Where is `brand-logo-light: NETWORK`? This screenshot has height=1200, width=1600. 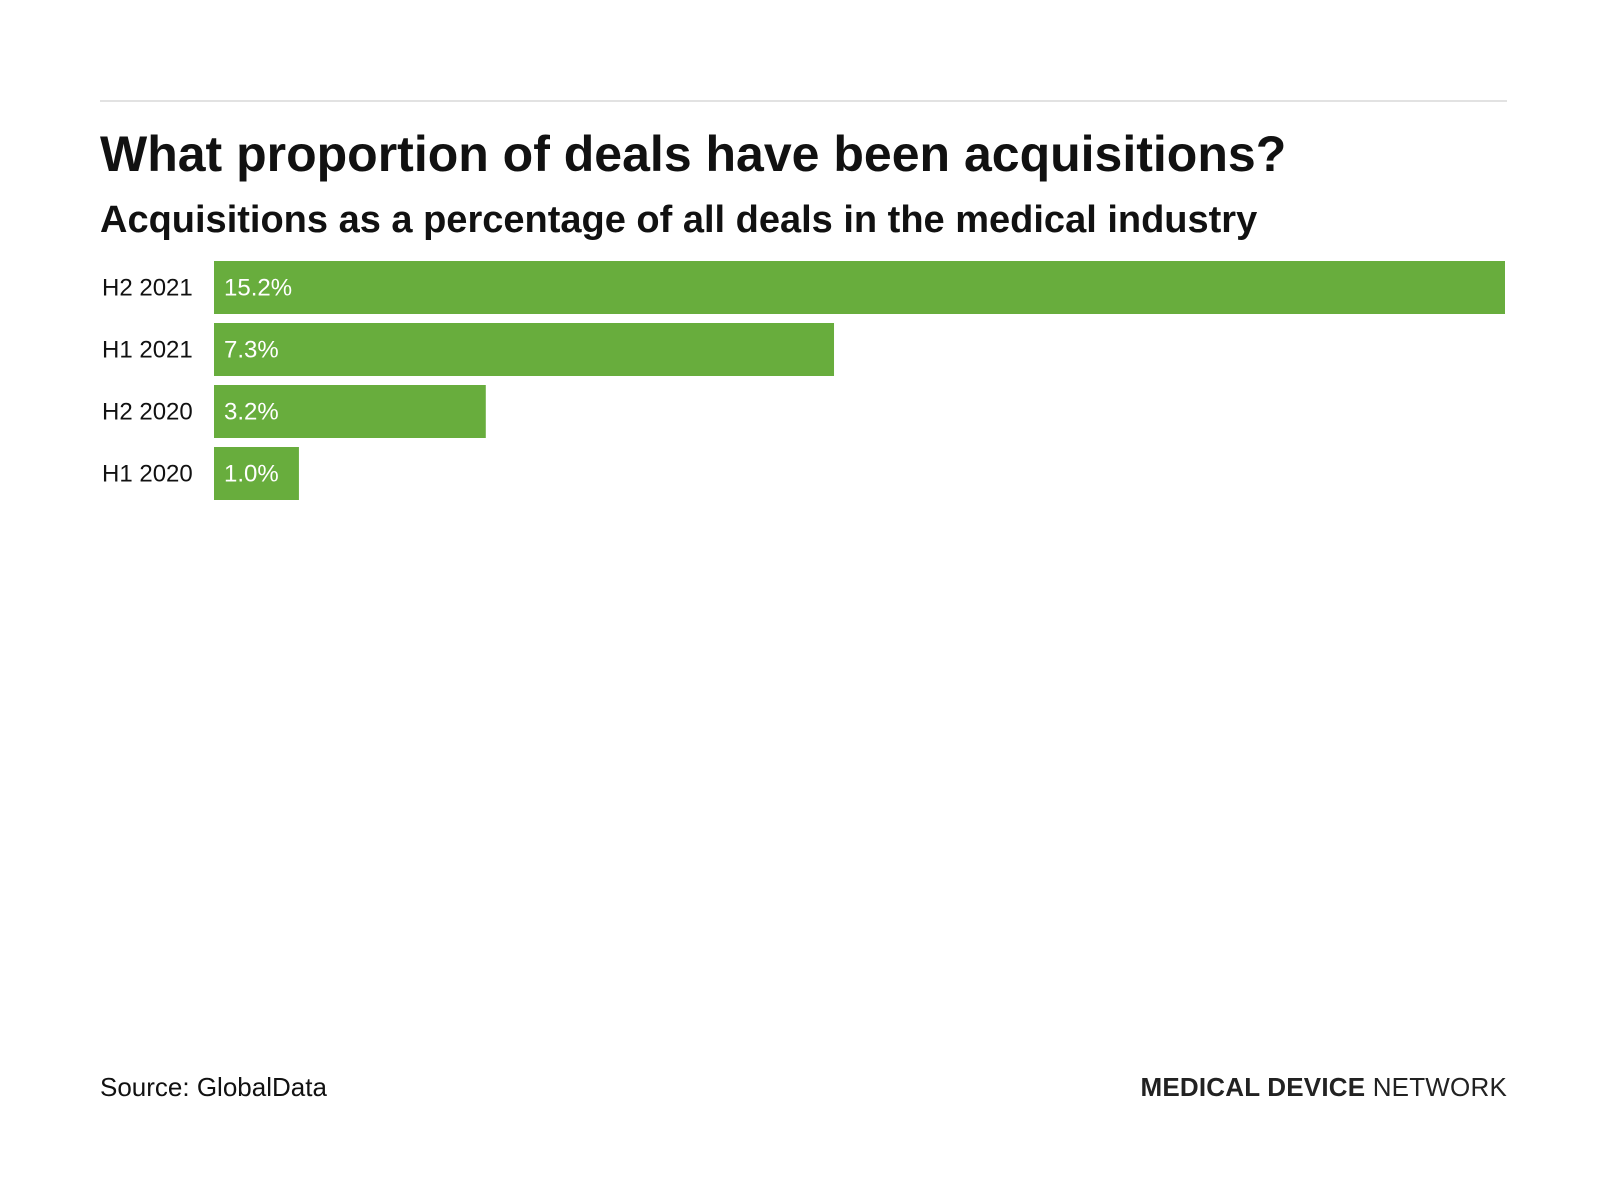 brand-logo-light: NETWORK is located at coordinates (1439, 1087).